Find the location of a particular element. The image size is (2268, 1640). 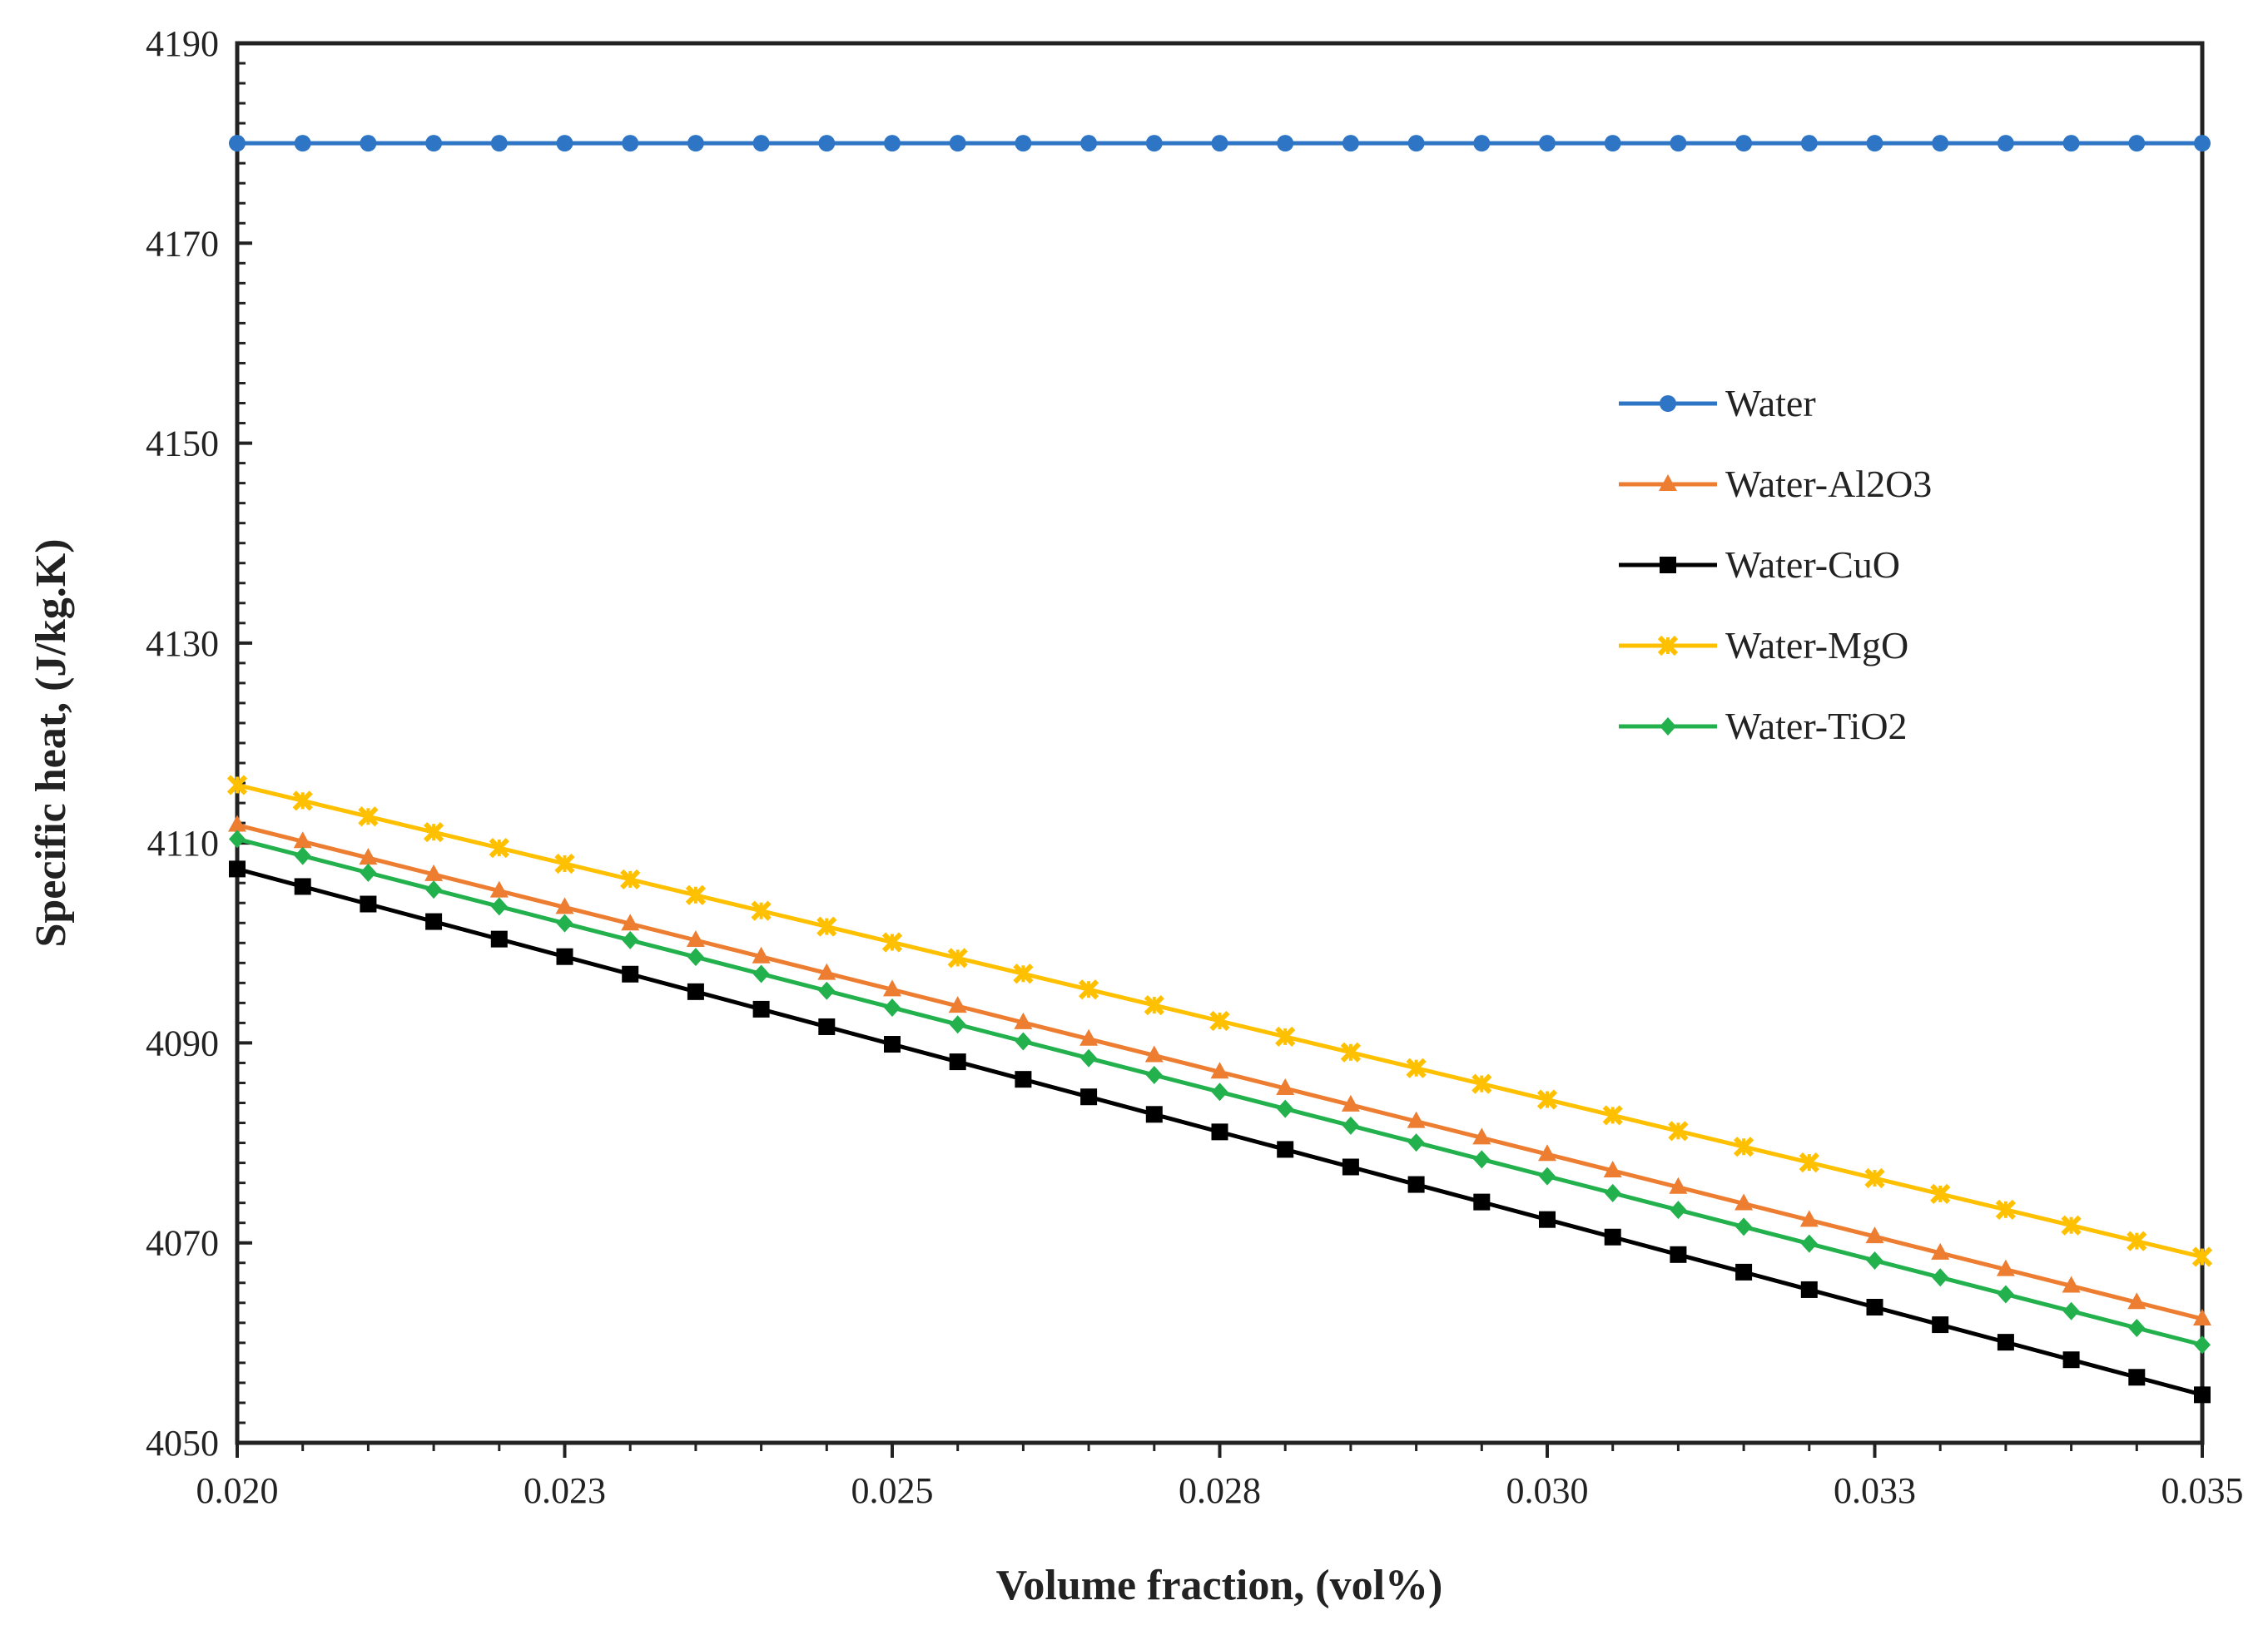

x-tick-label: 0.030 is located at coordinates (1547, 1490).